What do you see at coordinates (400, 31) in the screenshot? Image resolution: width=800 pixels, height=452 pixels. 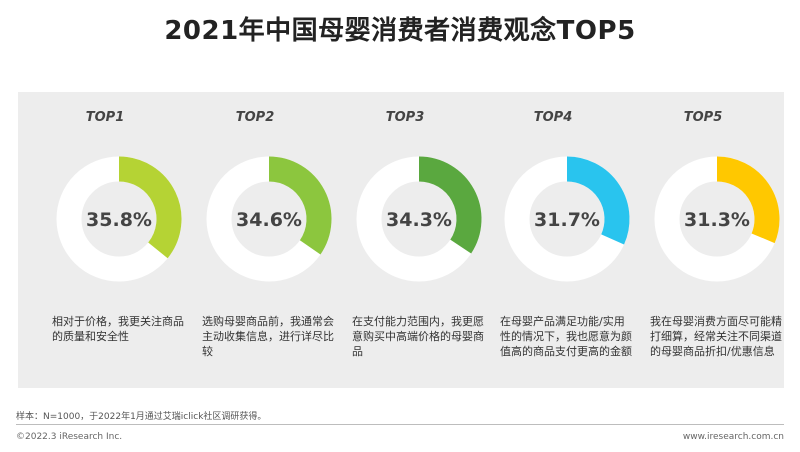 I see `chart-title: 2021年中国母婴消费者消费观念TOP5` at bounding box center [400, 31].